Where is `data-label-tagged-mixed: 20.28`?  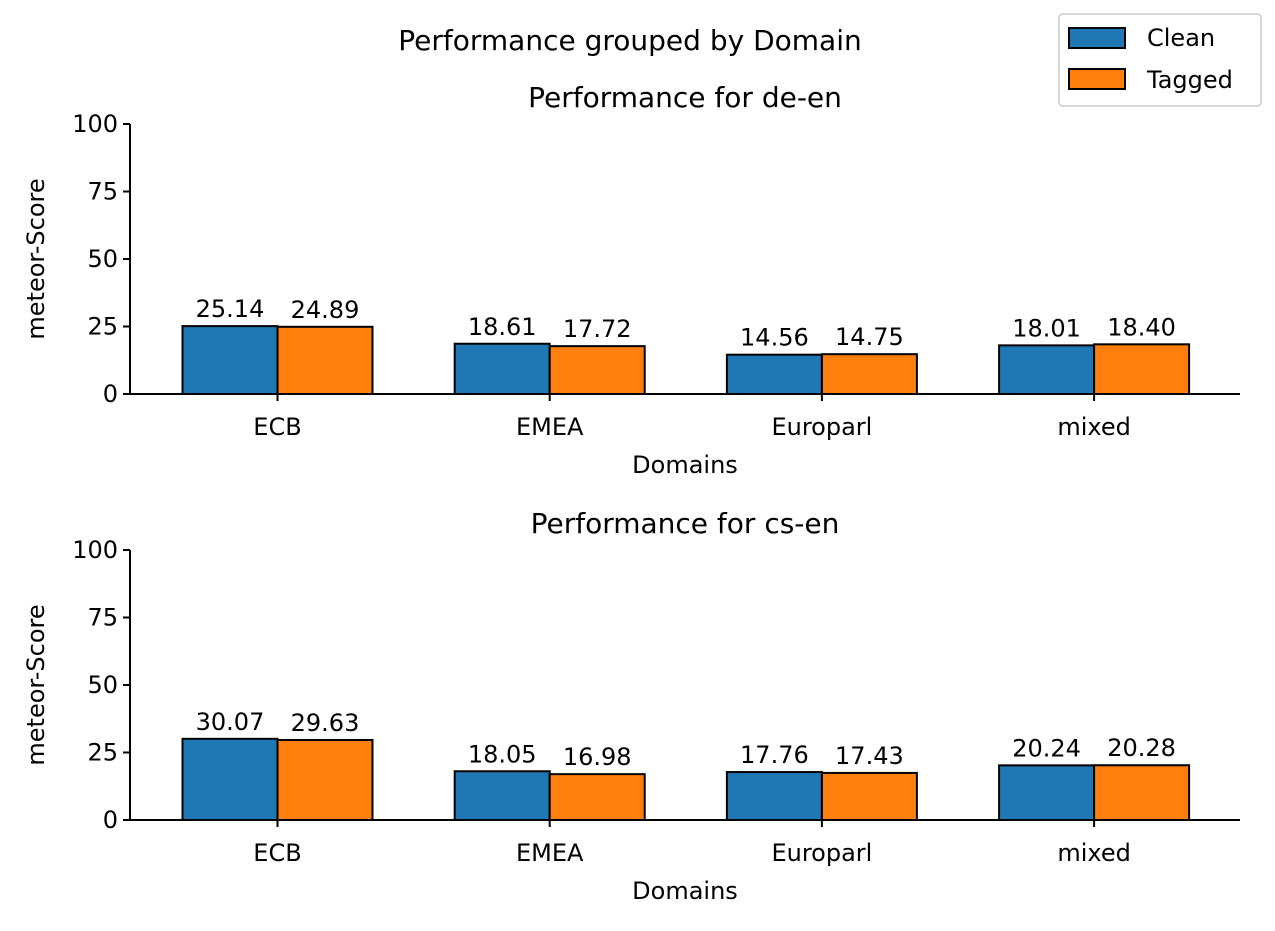 data-label-tagged-mixed: 20.28 is located at coordinates (1141, 748).